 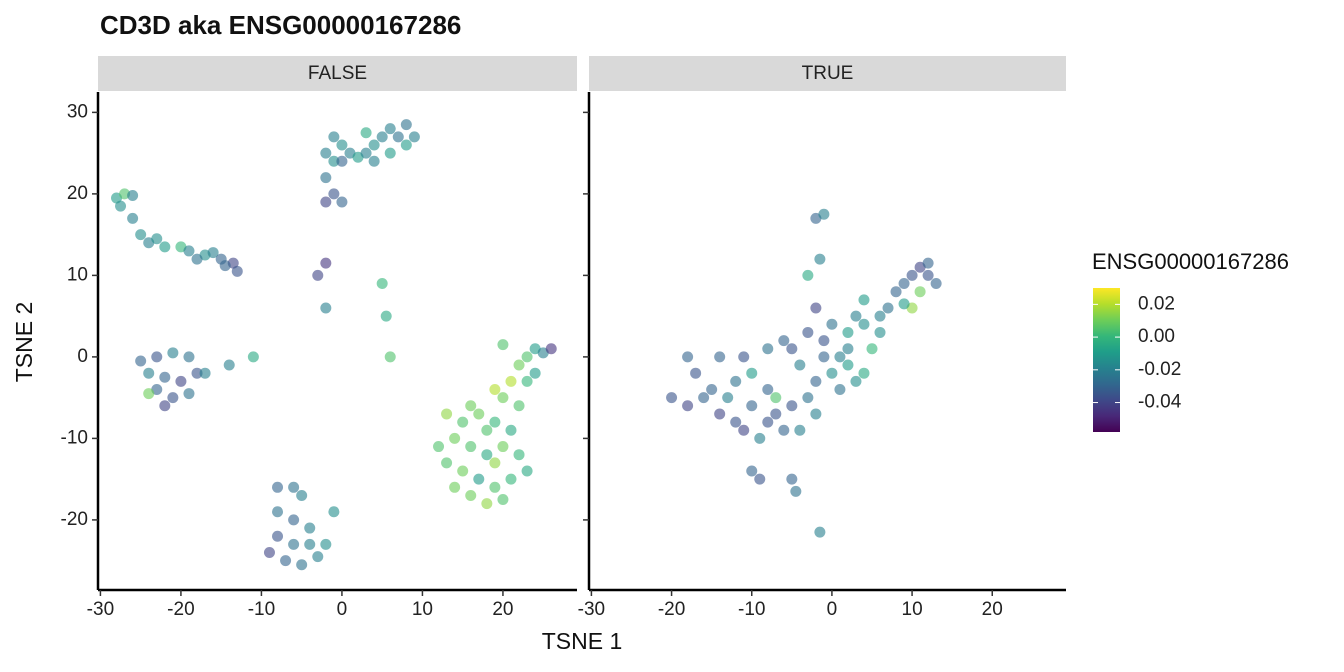 I want to click on x-tick-label: -10, so click(x=261, y=609).